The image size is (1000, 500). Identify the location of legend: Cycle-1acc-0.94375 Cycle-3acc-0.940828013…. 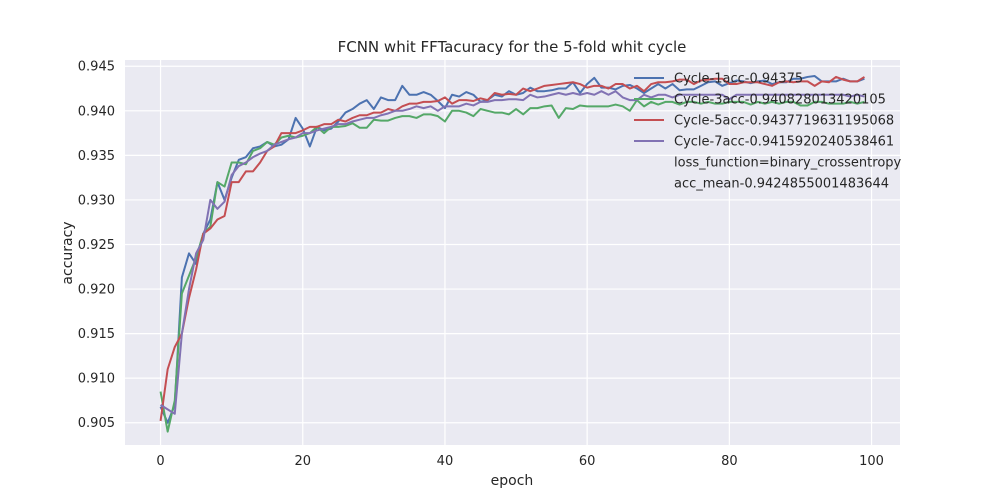
(768, 132).